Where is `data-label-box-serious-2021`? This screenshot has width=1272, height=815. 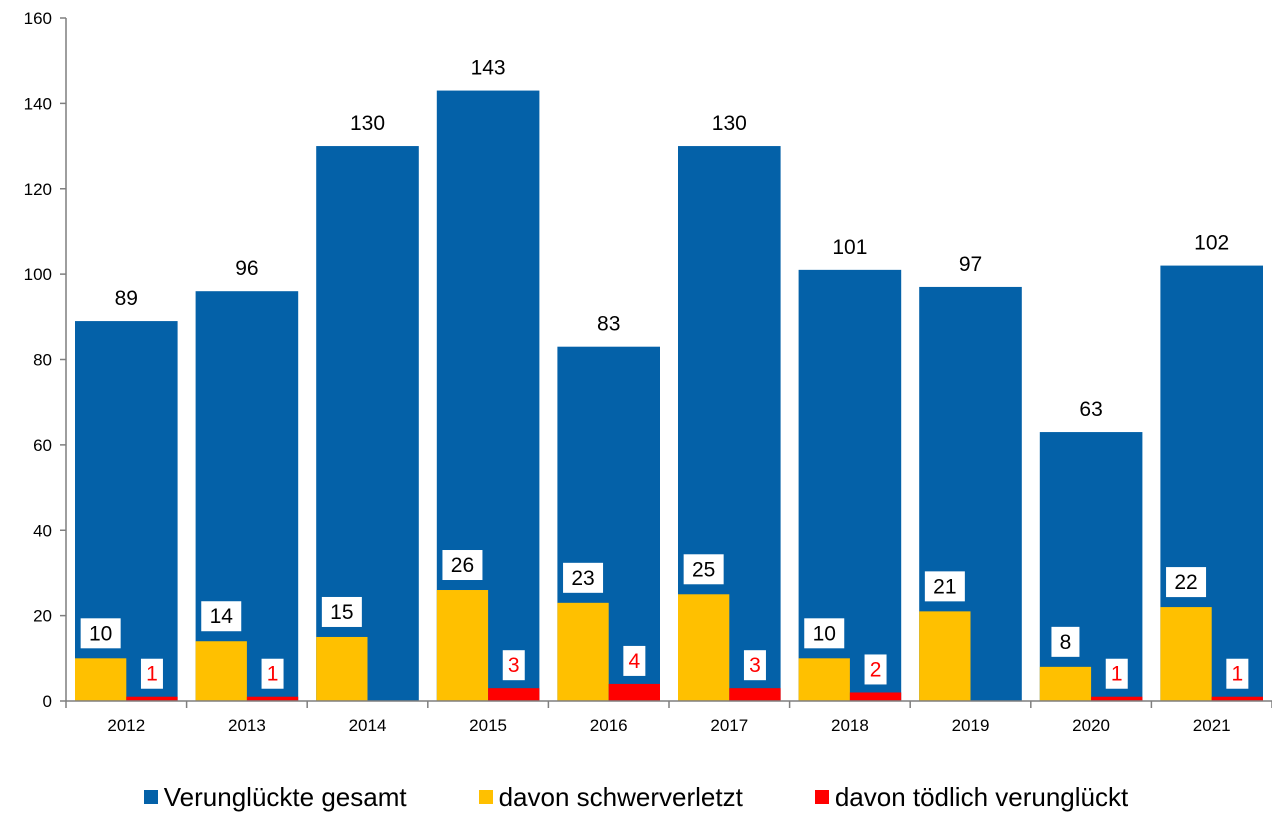 data-label-box-serious-2021 is located at coordinates (1186, 582).